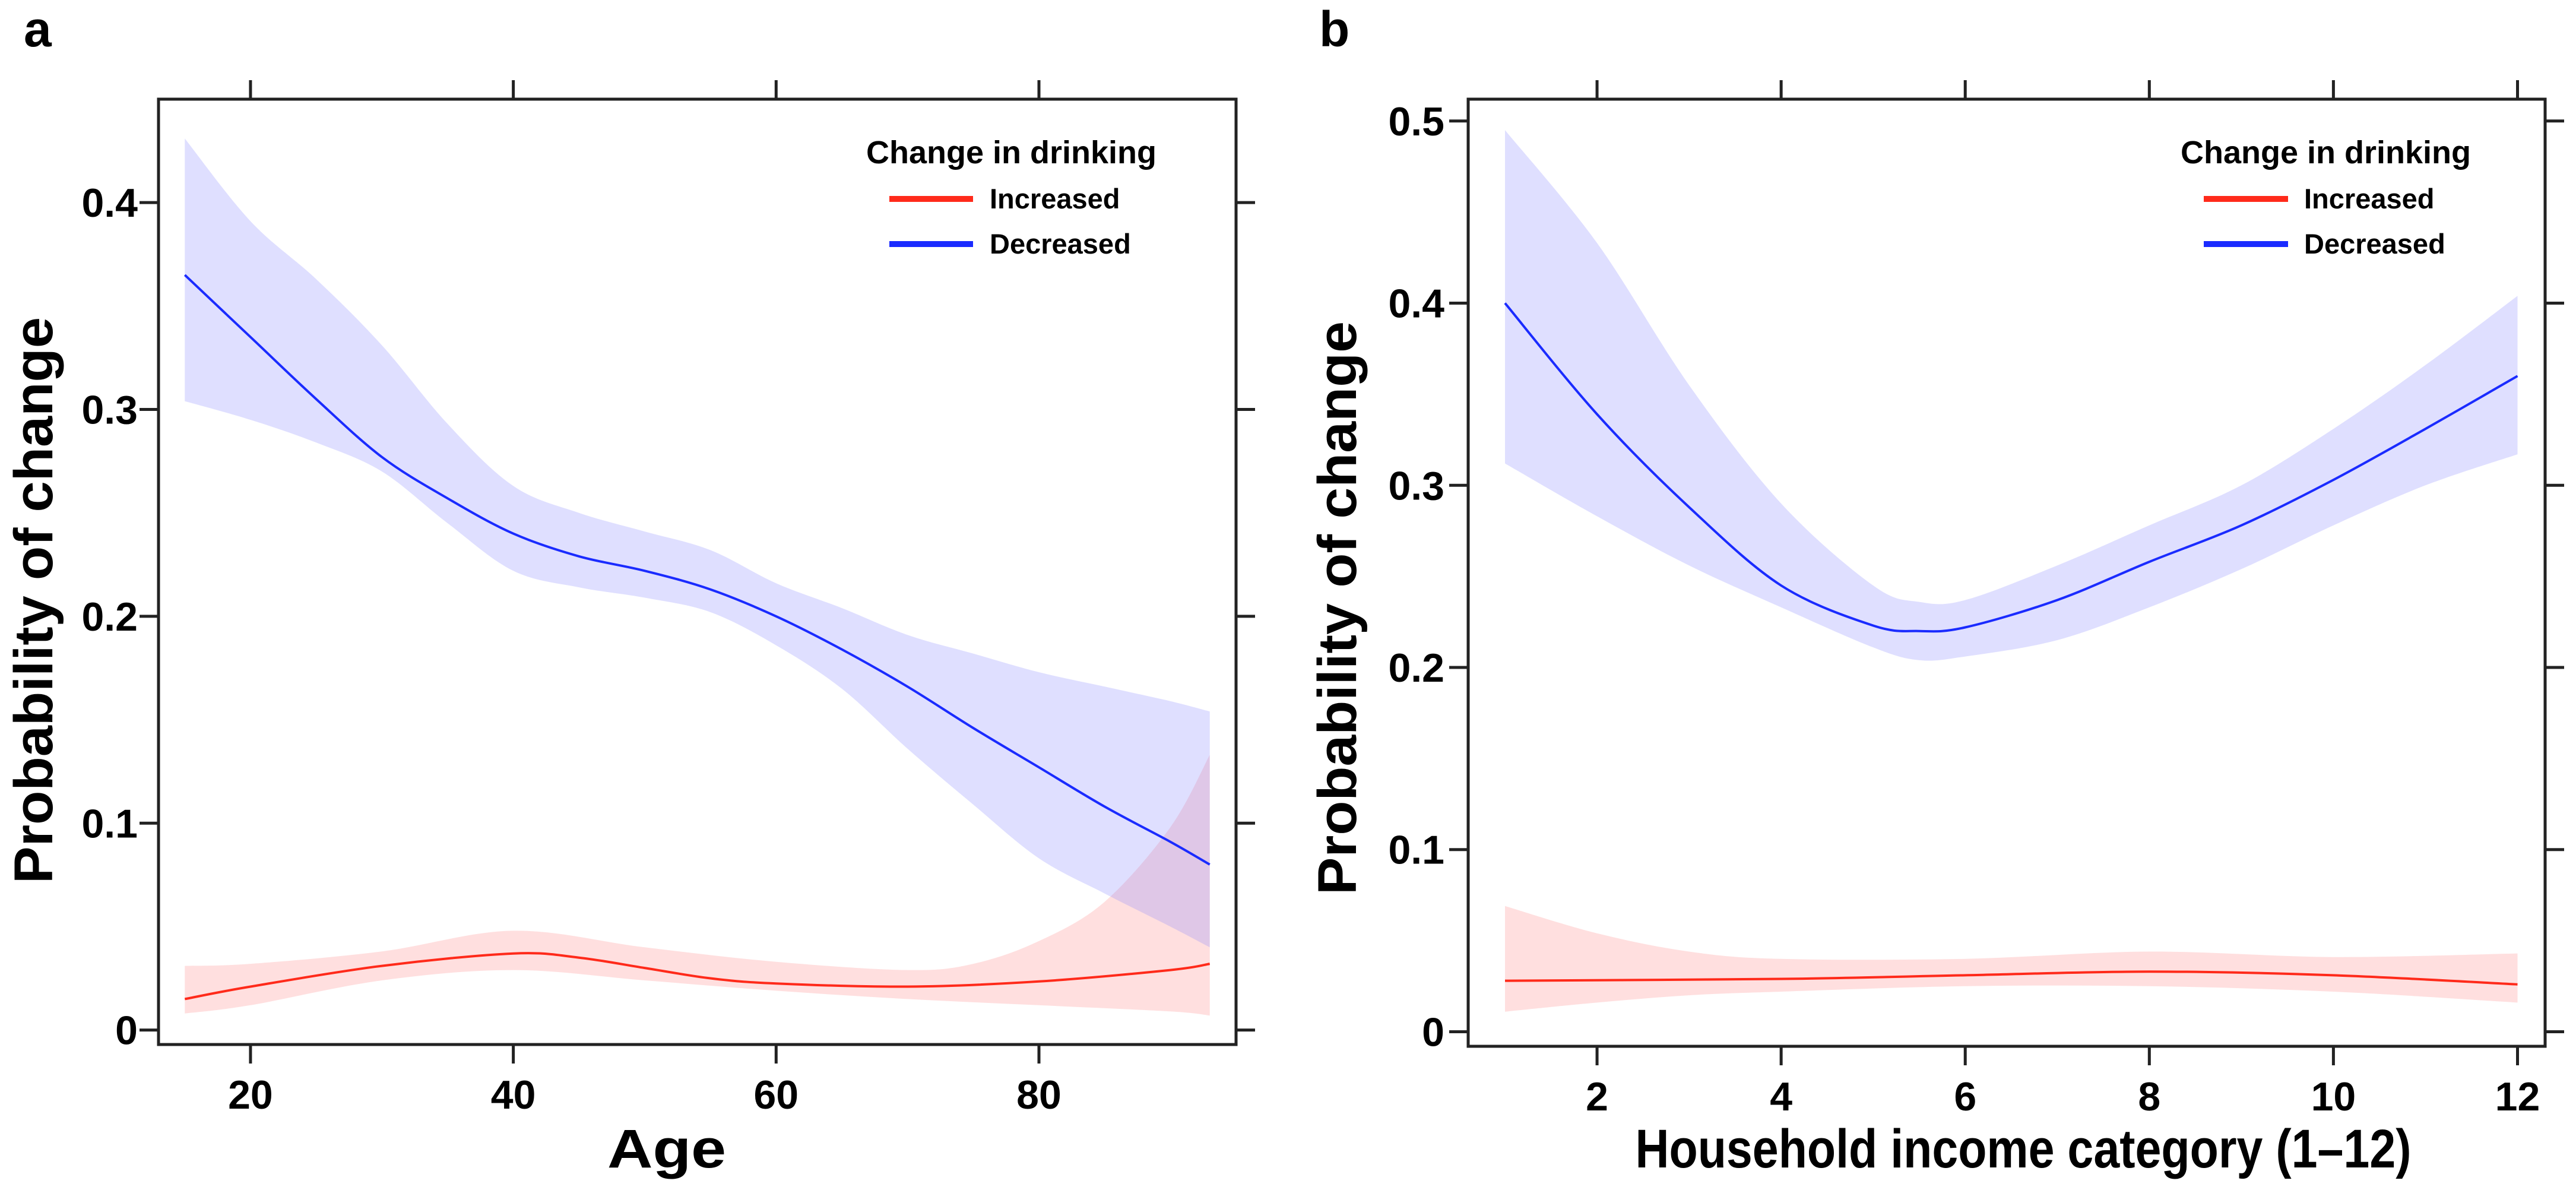 This screenshot has height=1190, width=2576. What do you see at coordinates (2149, 1096) in the screenshot?
I see `x-tick-label: 8` at bounding box center [2149, 1096].